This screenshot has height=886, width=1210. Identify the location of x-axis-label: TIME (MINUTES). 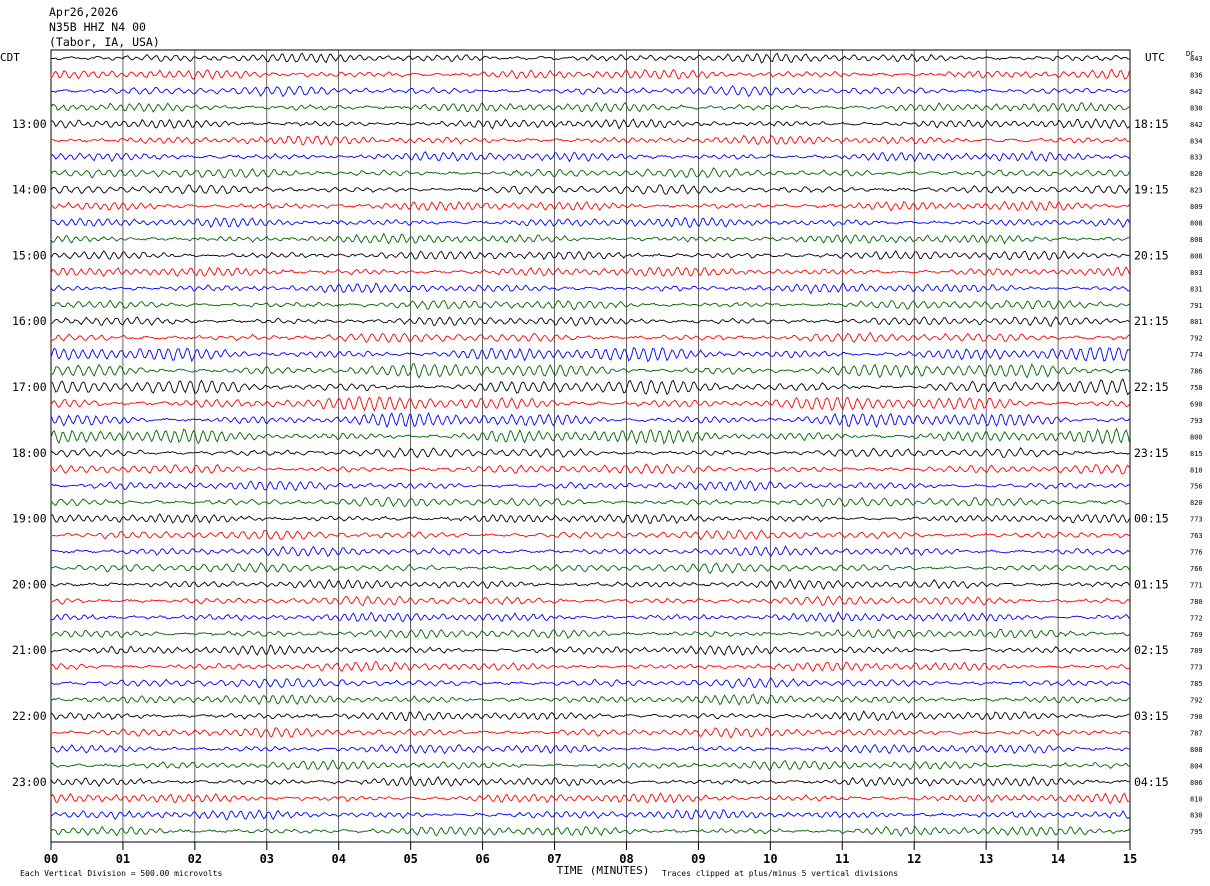
(603, 870).